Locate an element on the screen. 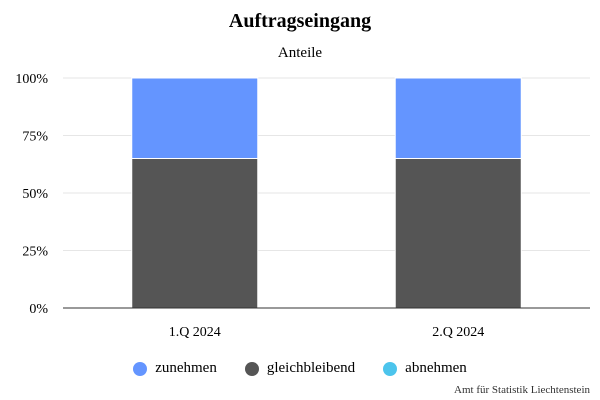 This screenshot has height=400, width=600. y-tick-label: 25% is located at coordinates (35, 252).